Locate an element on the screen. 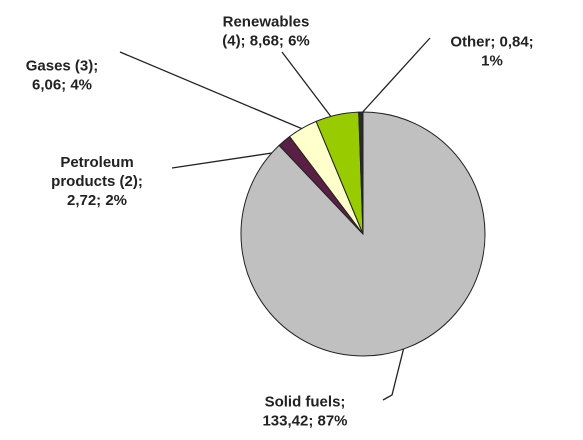 The height and width of the screenshot is (440, 583). pie-slice is located at coordinates (361, 173).